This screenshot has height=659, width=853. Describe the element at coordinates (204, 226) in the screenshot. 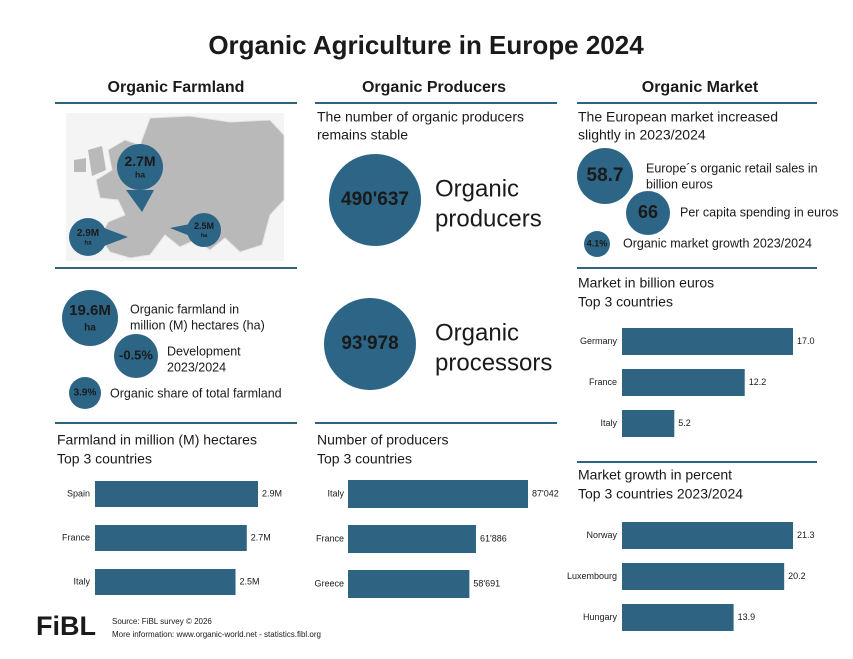

I see `map-value: 2.5M` at that location.